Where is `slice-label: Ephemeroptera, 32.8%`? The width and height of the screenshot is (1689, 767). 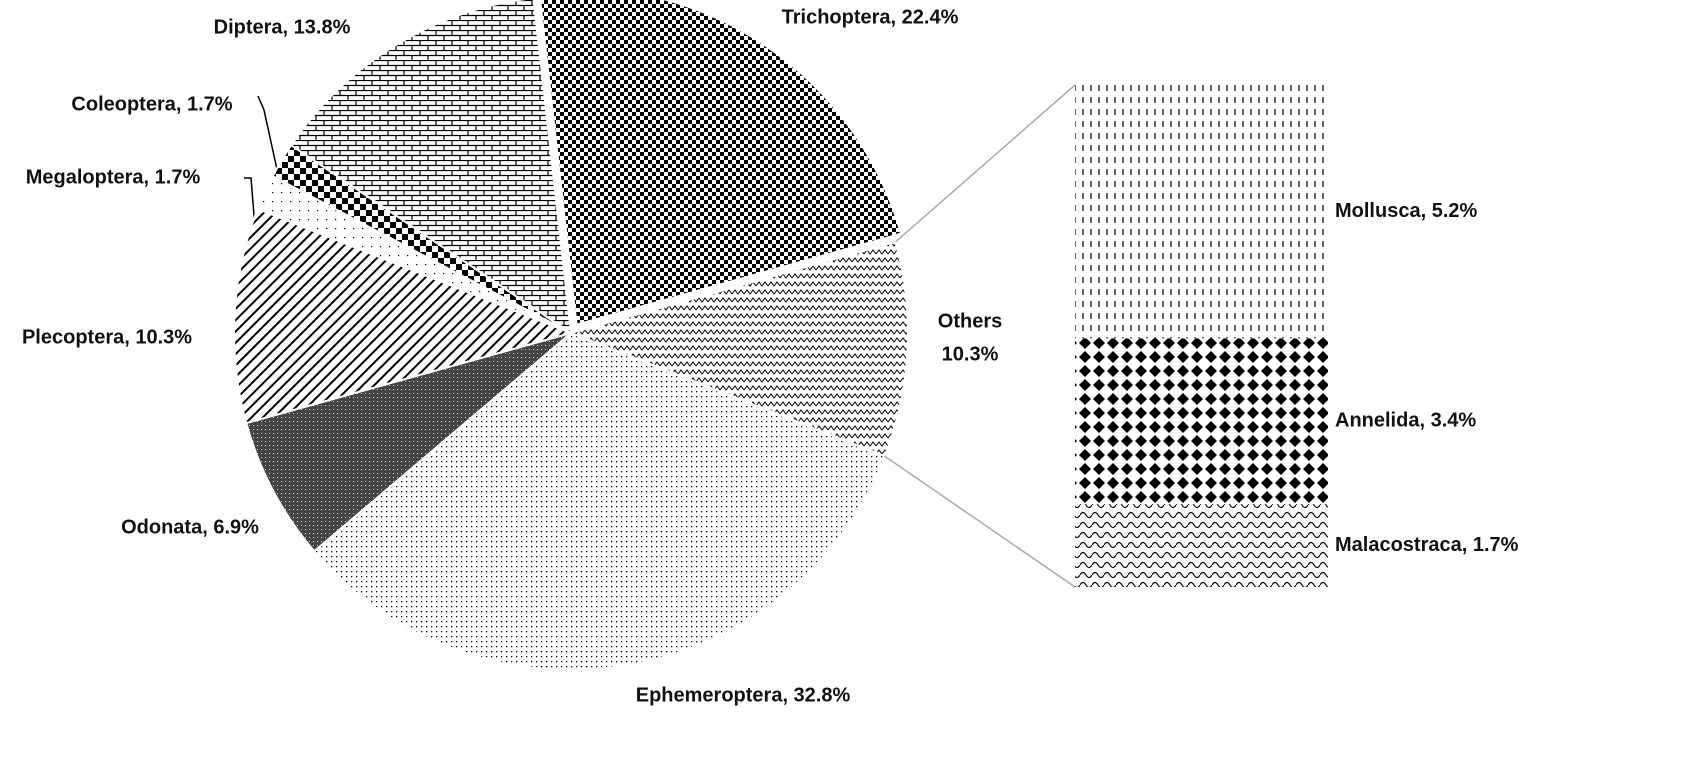
slice-label: Ephemeroptera, 32.8% is located at coordinates (743, 695).